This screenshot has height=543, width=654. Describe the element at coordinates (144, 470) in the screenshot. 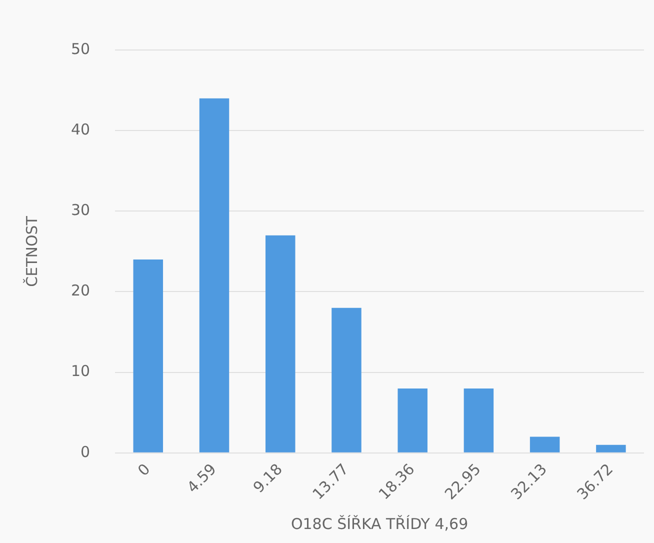

I see `x-tick-label: 0` at that location.